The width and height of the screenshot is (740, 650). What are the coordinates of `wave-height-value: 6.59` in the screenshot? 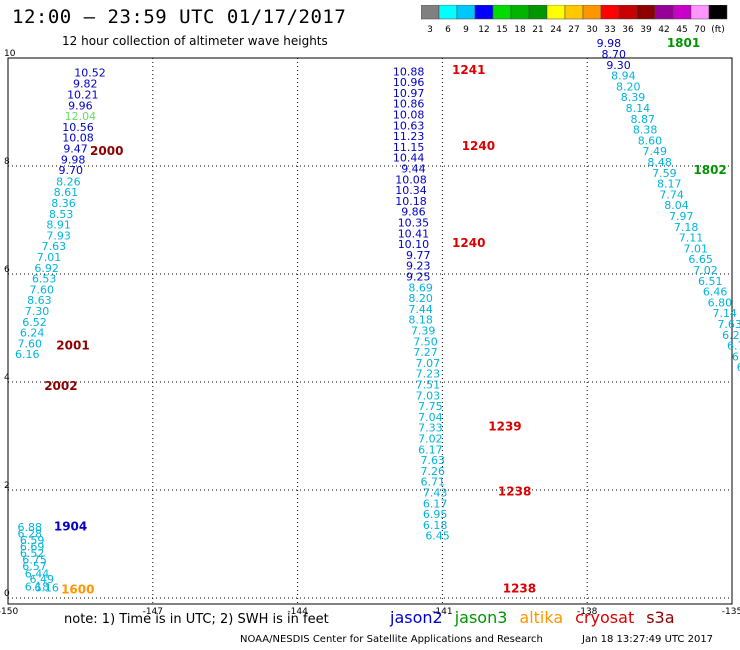 It's located at (32, 540).